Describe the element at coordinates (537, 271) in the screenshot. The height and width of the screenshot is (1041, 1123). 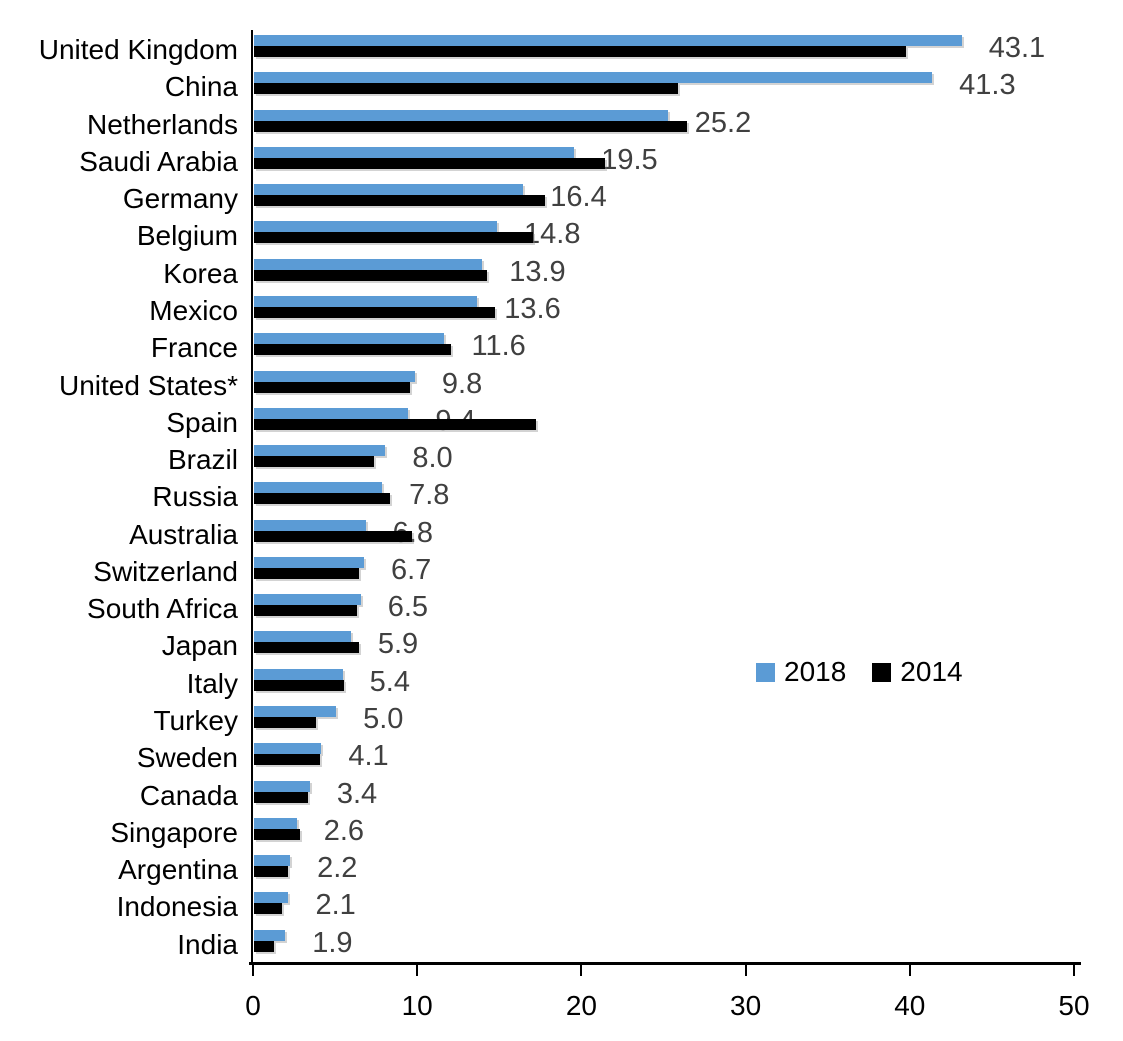
I see `value-label: 13.9` at that location.